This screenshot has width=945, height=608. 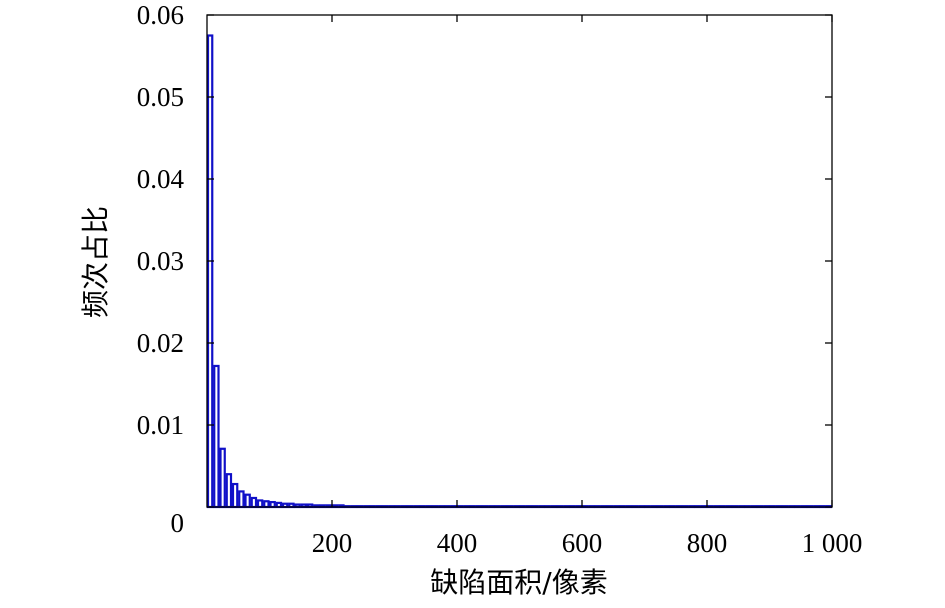 I want to click on x-tick-label: 400, so click(x=457, y=543).